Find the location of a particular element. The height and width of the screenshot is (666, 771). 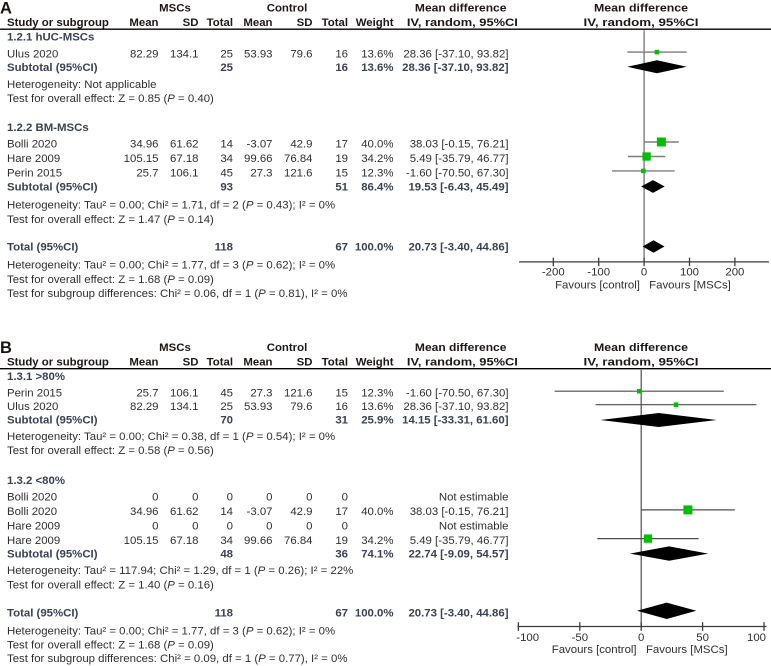

svg-text: Bolli 2020 is located at coordinates (32, 145).